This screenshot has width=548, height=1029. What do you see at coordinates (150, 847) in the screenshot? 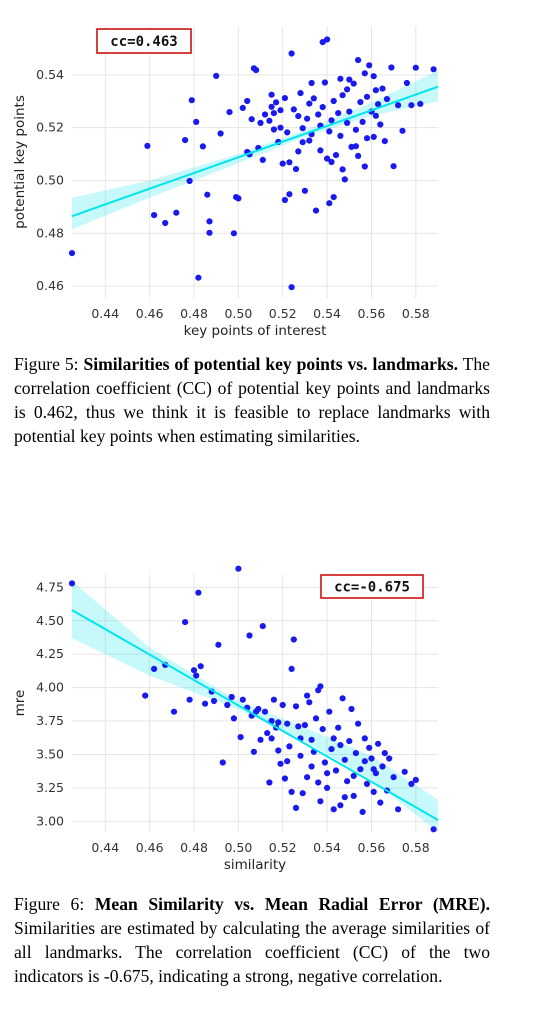
I see `x-tick-label: 0.46` at bounding box center [150, 847].